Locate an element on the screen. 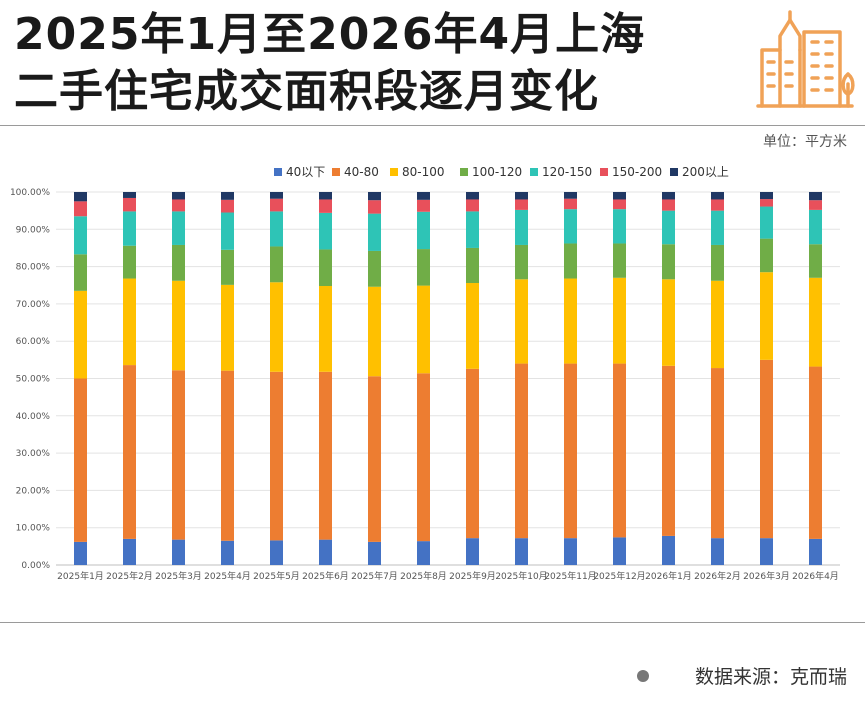  y-tick-label: 80.00% is located at coordinates (33, 268).